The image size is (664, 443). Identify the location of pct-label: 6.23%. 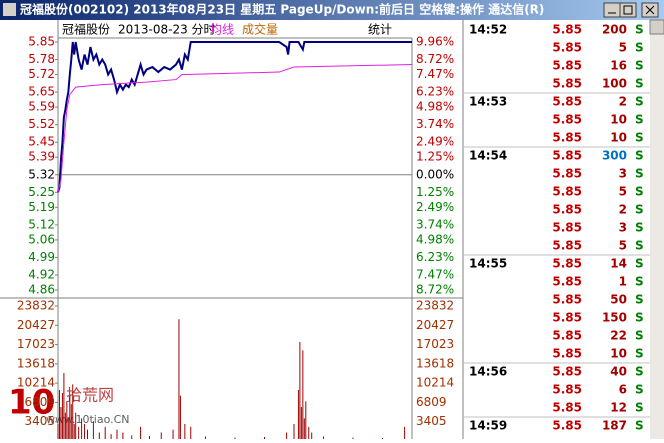
(435, 257).